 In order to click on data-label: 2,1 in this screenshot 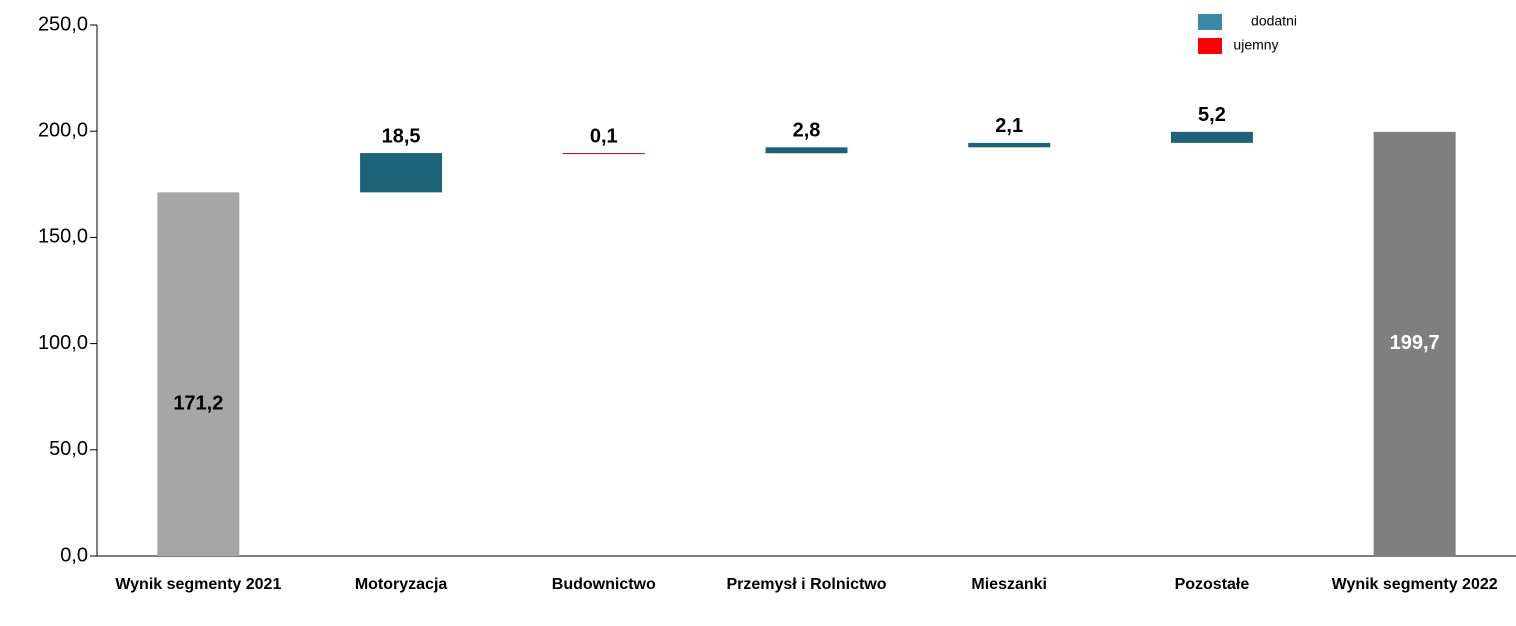, I will do `click(1009, 126)`.